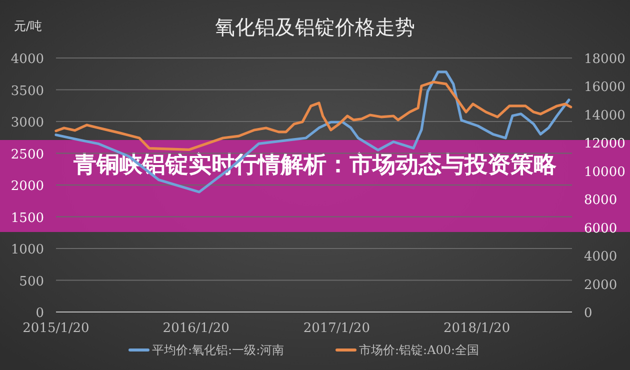  Describe the element at coordinates (605, 88) in the screenshot. I see `y2-tick-label: 16000` at that location.